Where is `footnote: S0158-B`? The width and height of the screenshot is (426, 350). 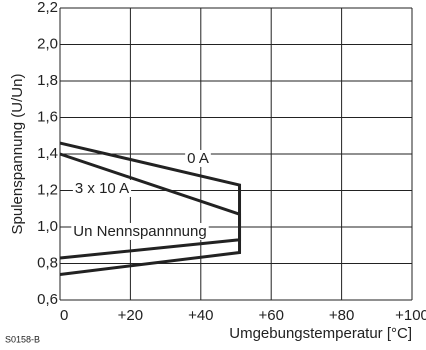
footnote: S0158-B is located at coordinates (22, 339).